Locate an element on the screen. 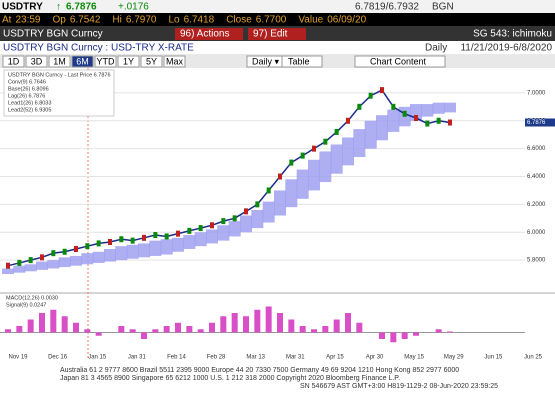 The height and width of the screenshot is (400, 555). actions-label: 96) Actions is located at coordinates (204, 34).